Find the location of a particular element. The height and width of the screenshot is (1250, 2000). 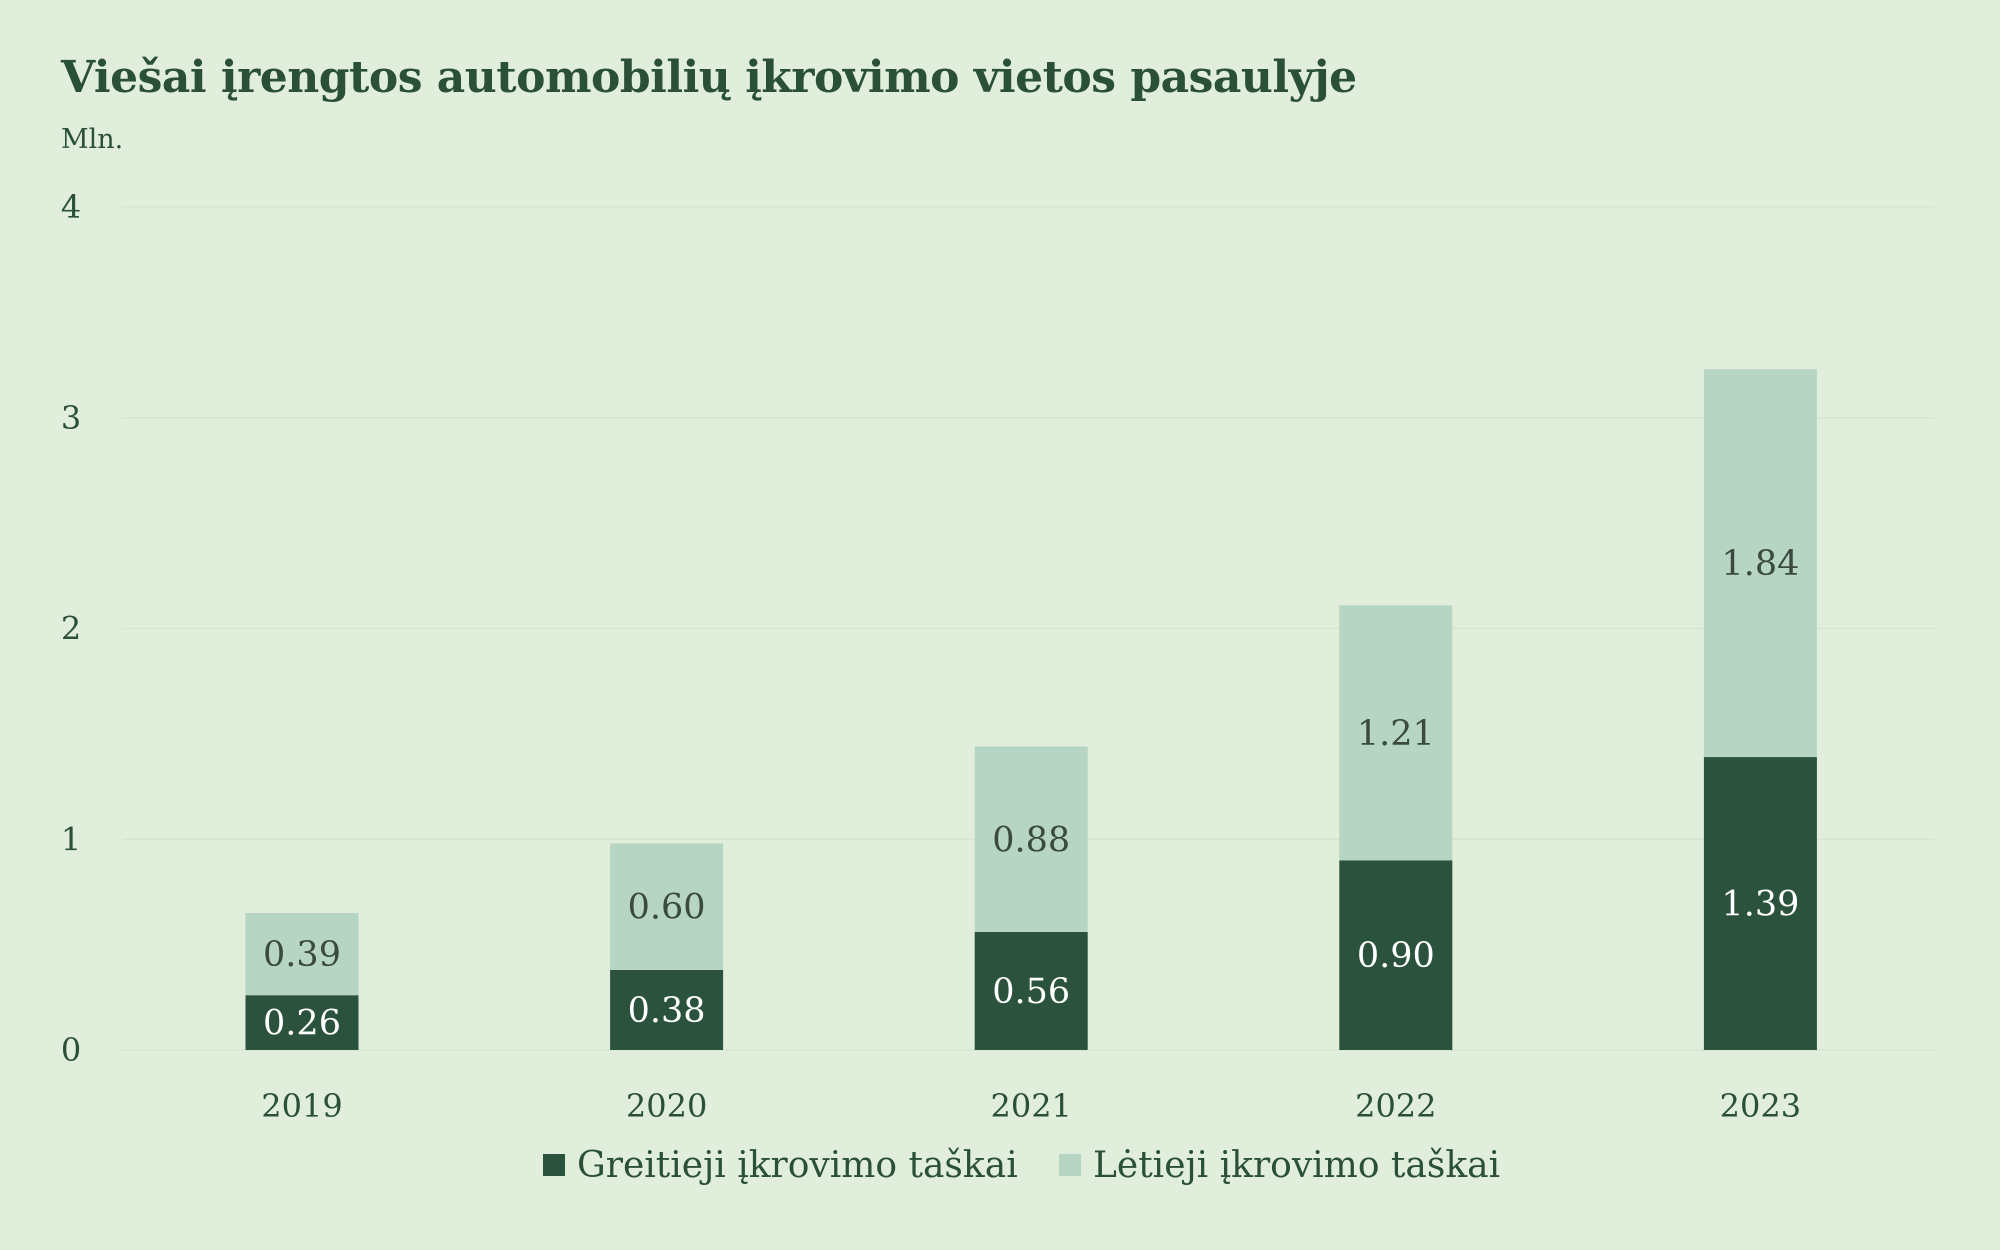

data-label: 0.26 is located at coordinates (302, 1024).